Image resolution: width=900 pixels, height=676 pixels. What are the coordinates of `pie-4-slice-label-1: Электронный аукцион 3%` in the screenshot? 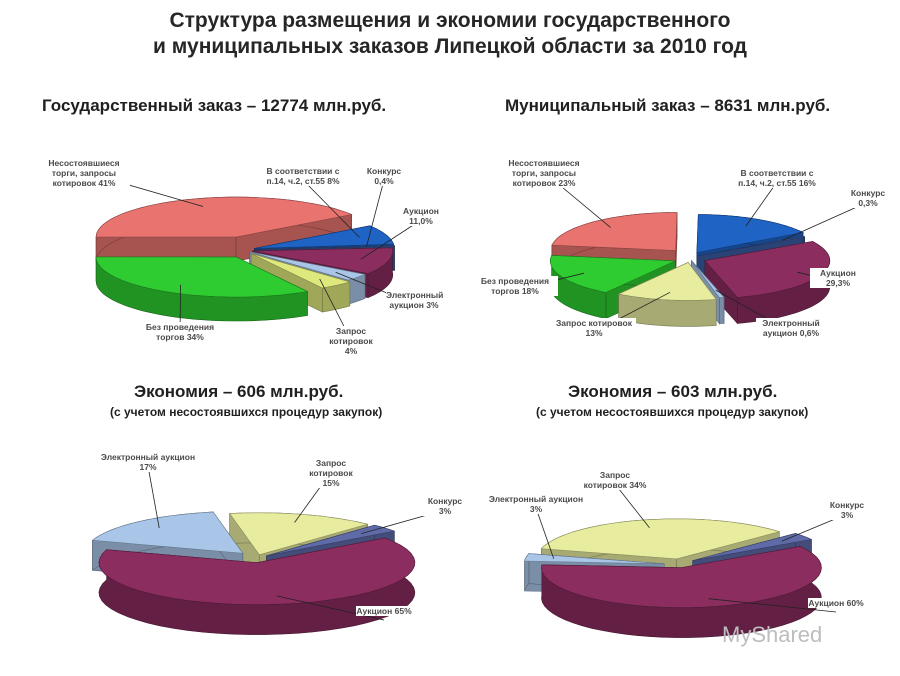 It's located at (536, 504).